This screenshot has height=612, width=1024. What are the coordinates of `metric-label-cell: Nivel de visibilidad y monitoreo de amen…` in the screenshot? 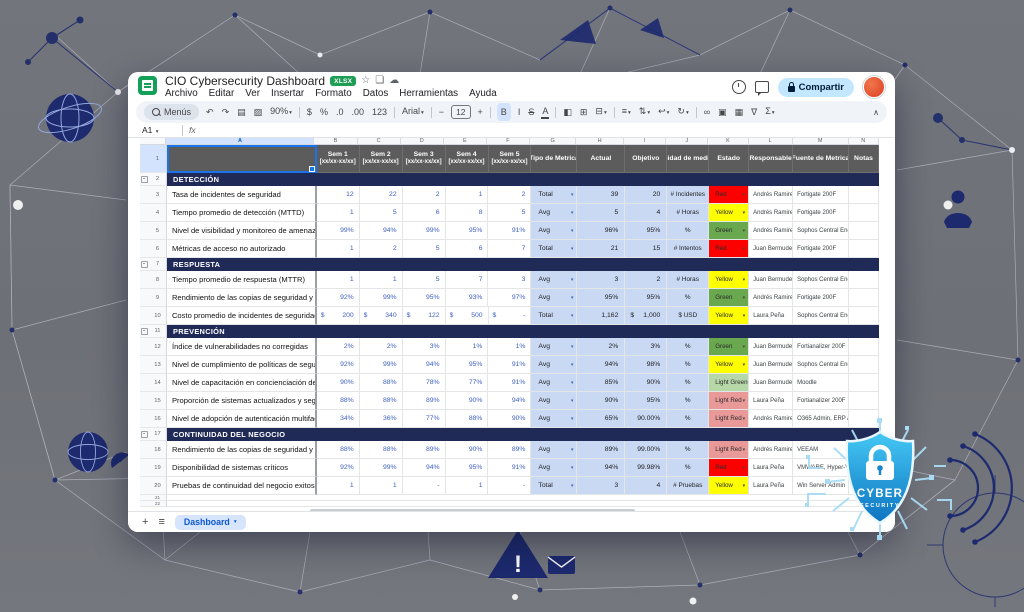 It's located at (241, 231).